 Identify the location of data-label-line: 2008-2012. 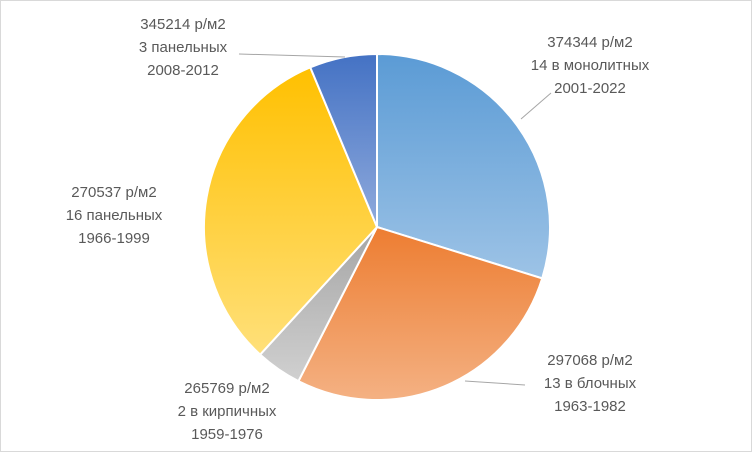
(183, 70).